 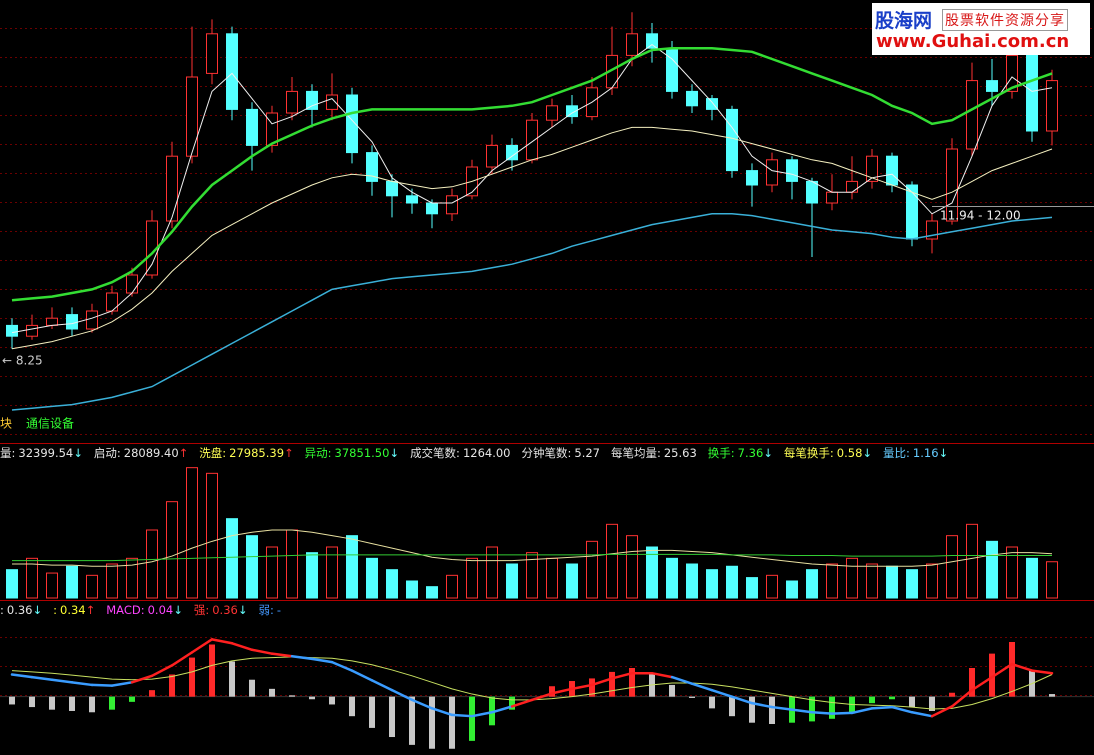 What do you see at coordinates (225, 610) in the screenshot?
I see `indicator-value: 0.36` at bounding box center [225, 610].